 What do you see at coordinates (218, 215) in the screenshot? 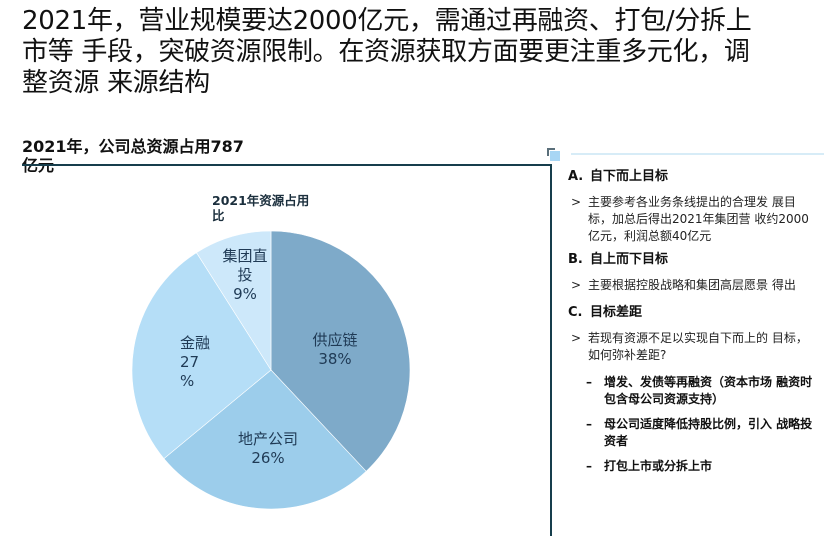
I see `chart-title-line-2: 比` at bounding box center [218, 215].